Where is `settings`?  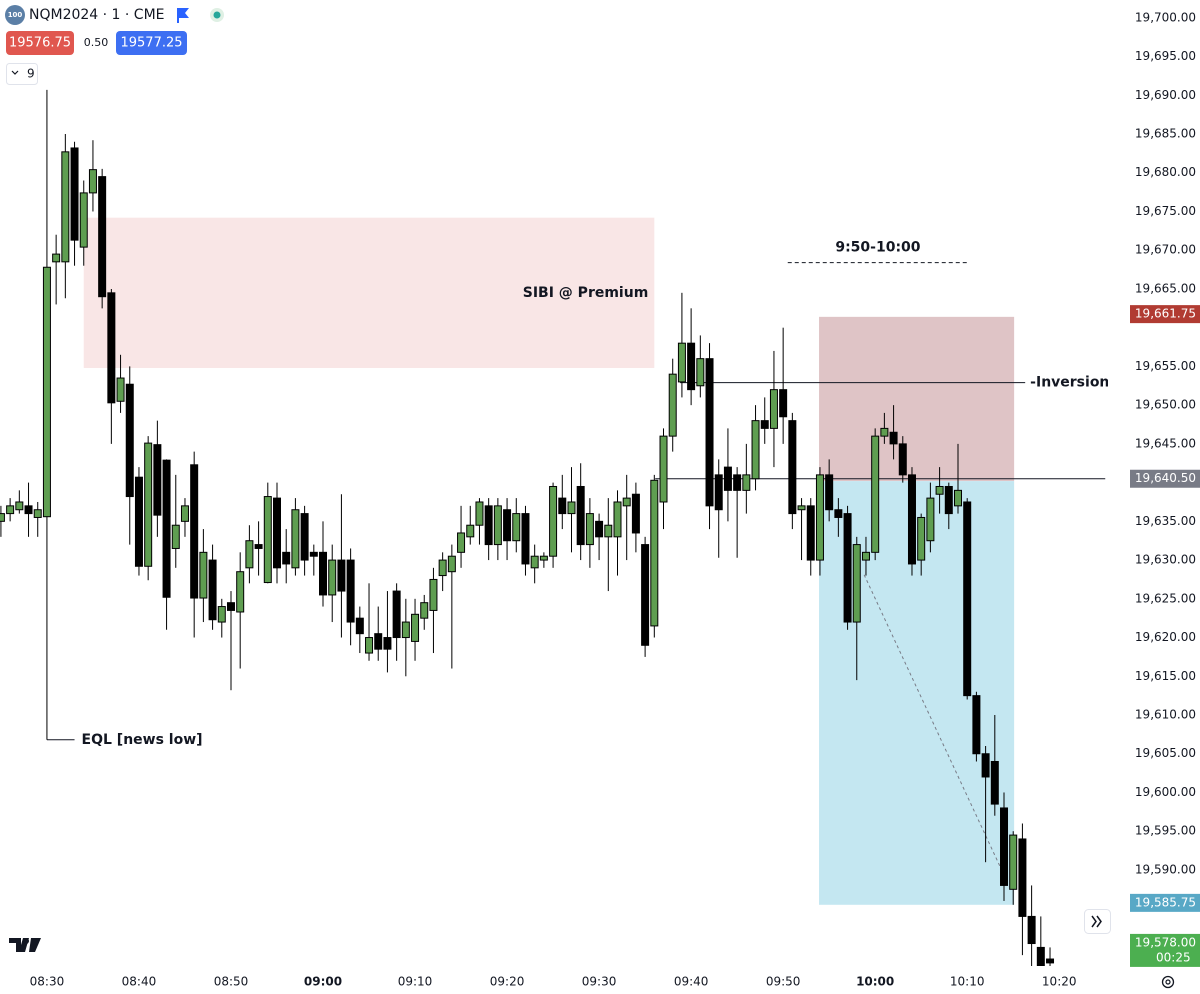
settings is located at coordinates (1168, 982).